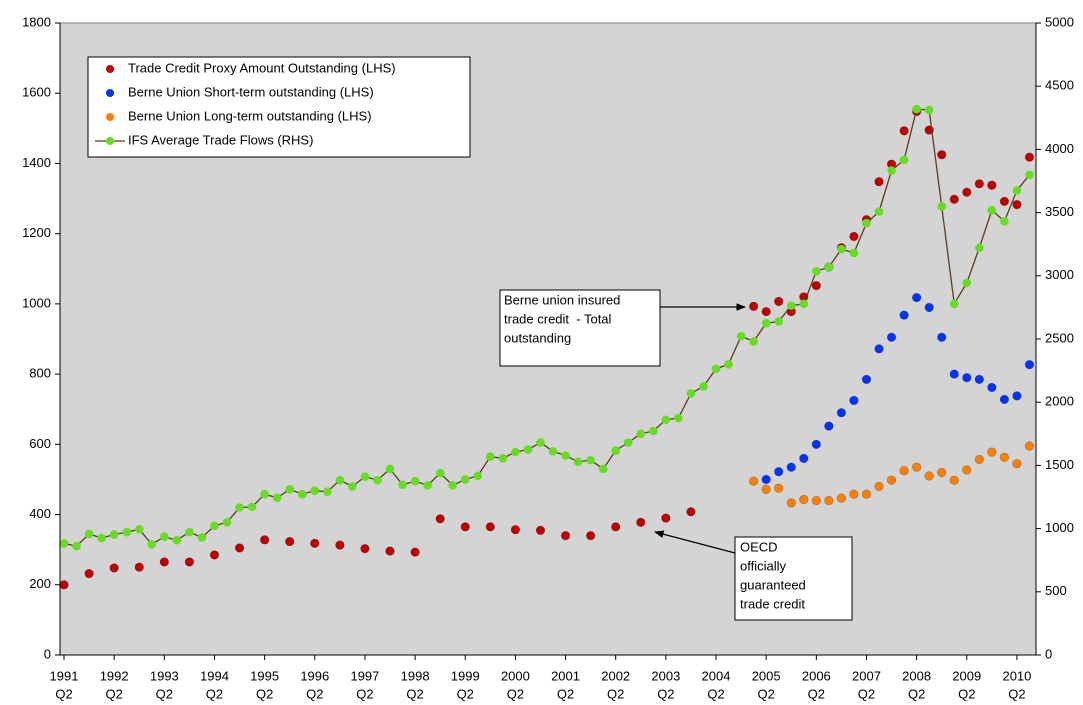 The image size is (1083, 705). I want to click on x-tick-label: 2006, so click(816, 675).